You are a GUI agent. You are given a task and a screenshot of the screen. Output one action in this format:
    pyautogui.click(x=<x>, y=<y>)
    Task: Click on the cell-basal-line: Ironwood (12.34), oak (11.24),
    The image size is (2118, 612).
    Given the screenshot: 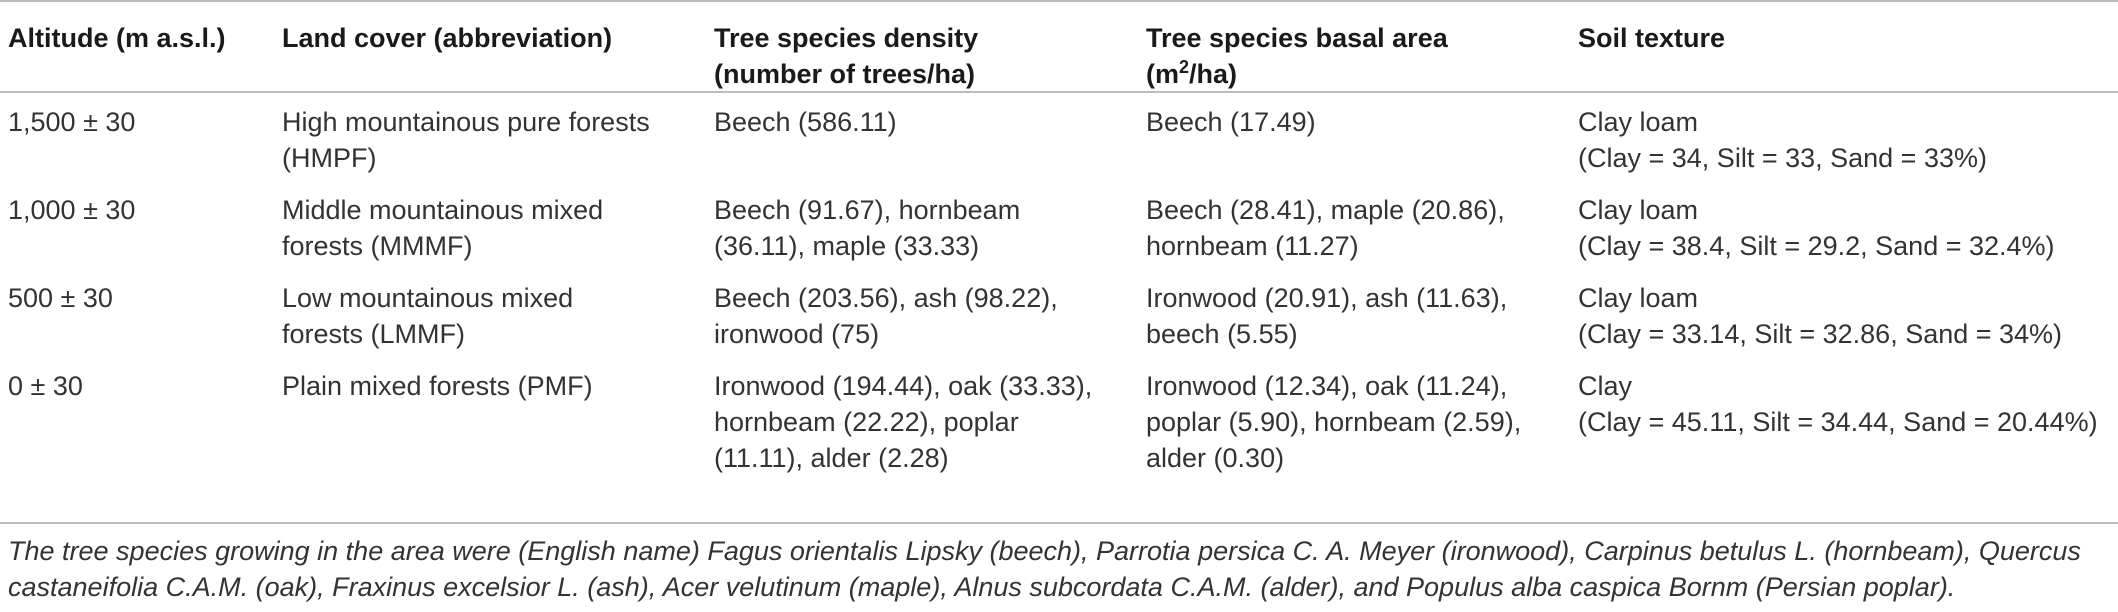 What is the action you would take?
    pyautogui.click(x=1327, y=386)
    